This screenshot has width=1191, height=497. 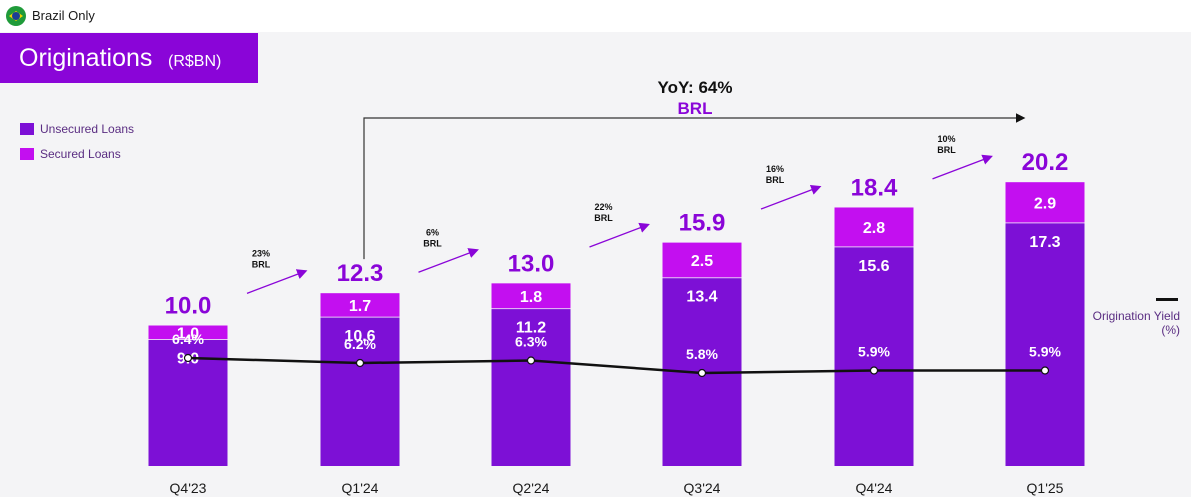 What do you see at coordinates (873, 266) in the screenshot?
I see `unsecured-value-label: 15.6` at bounding box center [873, 266].